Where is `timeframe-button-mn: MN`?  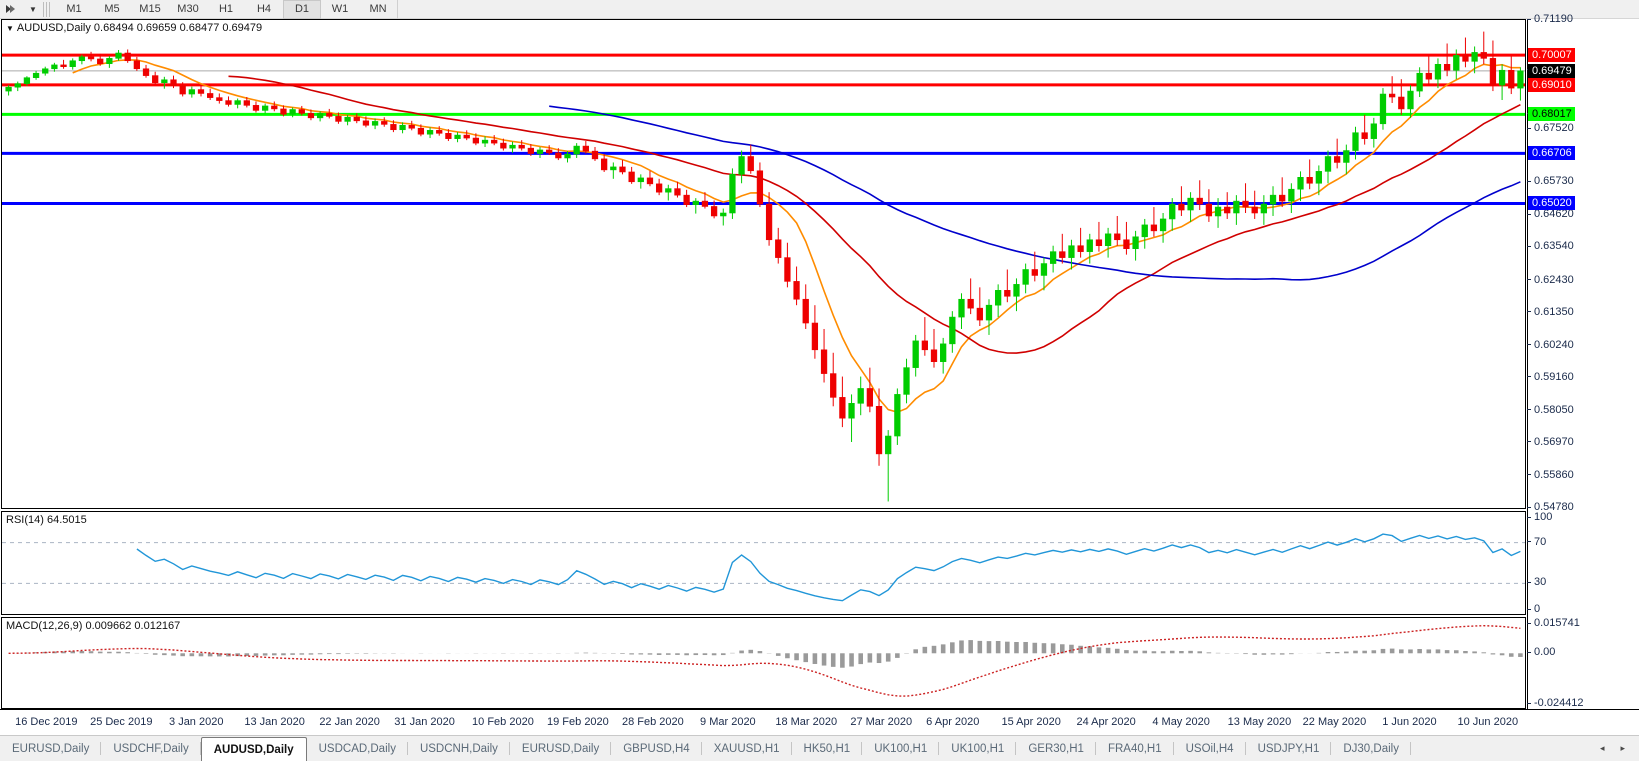
timeframe-button-mn: MN is located at coordinates (378, 8).